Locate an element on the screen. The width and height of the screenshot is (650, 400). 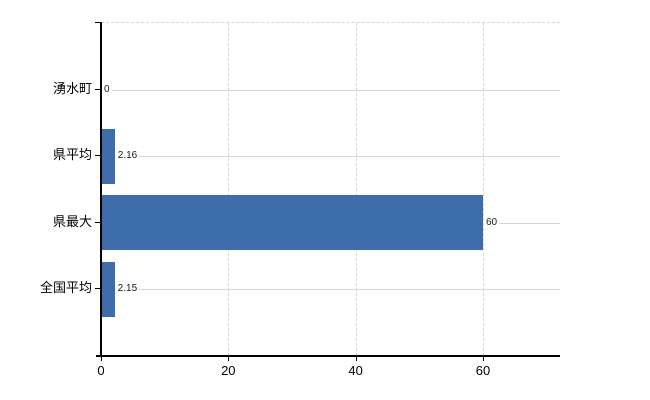
bar-value-label: 2.16 is located at coordinates (127, 156).